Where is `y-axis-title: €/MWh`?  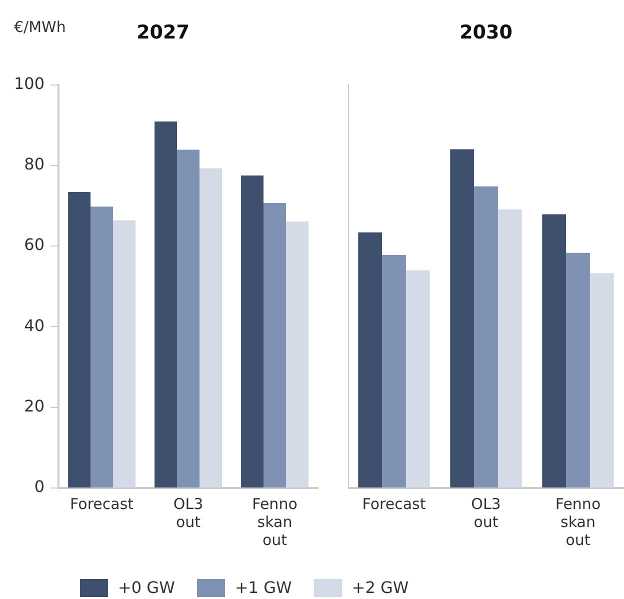 y-axis-title: €/MWh is located at coordinates (40, 27).